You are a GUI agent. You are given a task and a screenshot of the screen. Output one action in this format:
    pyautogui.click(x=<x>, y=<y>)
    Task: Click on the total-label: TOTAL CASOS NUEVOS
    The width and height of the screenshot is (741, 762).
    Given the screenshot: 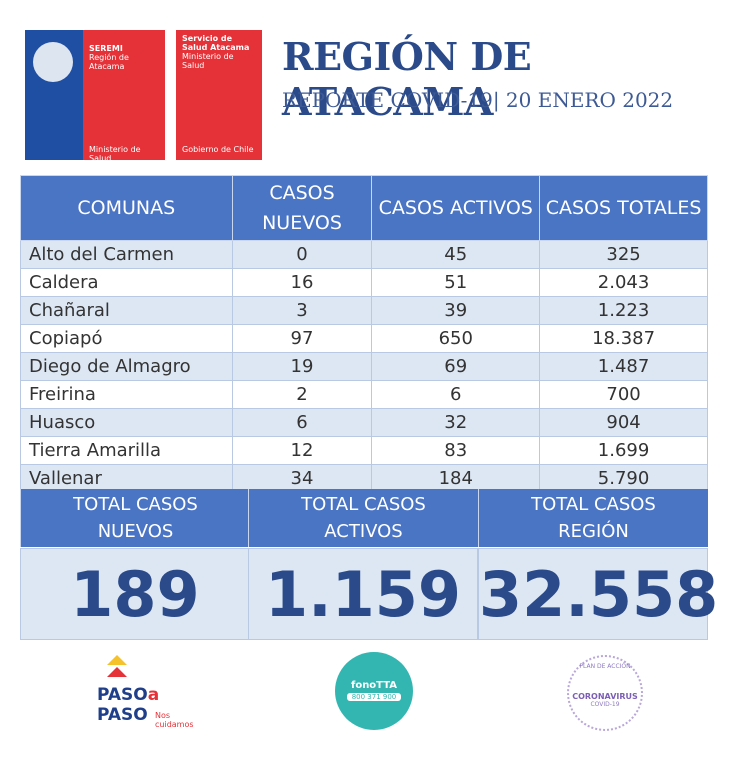 What is the action you would take?
    pyautogui.click(x=135, y=518)
    